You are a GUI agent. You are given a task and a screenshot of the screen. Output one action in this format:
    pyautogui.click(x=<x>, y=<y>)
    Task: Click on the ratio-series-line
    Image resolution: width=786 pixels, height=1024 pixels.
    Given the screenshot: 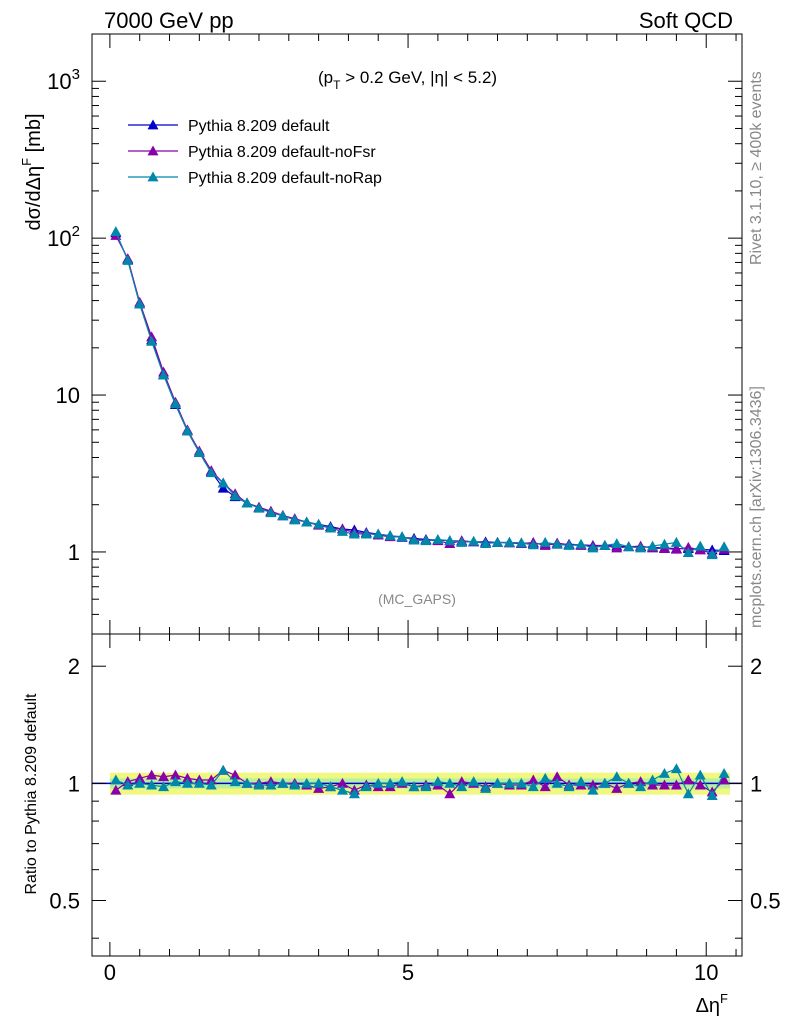 What is the action you would take?
    pyautogui.click(x=420, y=782)
    